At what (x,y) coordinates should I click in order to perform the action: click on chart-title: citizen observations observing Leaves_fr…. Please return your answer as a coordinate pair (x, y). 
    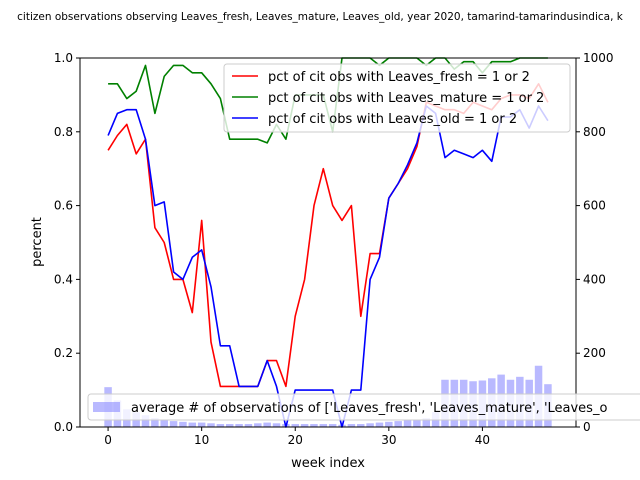
    Looking at the image, I should click on (320, 17).